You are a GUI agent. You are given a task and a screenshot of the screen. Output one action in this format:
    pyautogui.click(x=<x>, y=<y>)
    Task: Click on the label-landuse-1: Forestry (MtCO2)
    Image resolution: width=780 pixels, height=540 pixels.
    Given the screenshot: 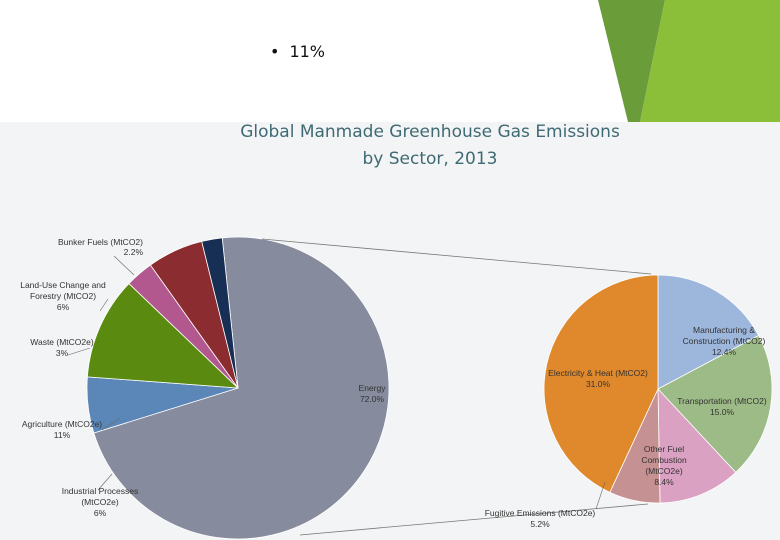 What is the action you would take?
    pyautogui.click(x=63, y=296)
    